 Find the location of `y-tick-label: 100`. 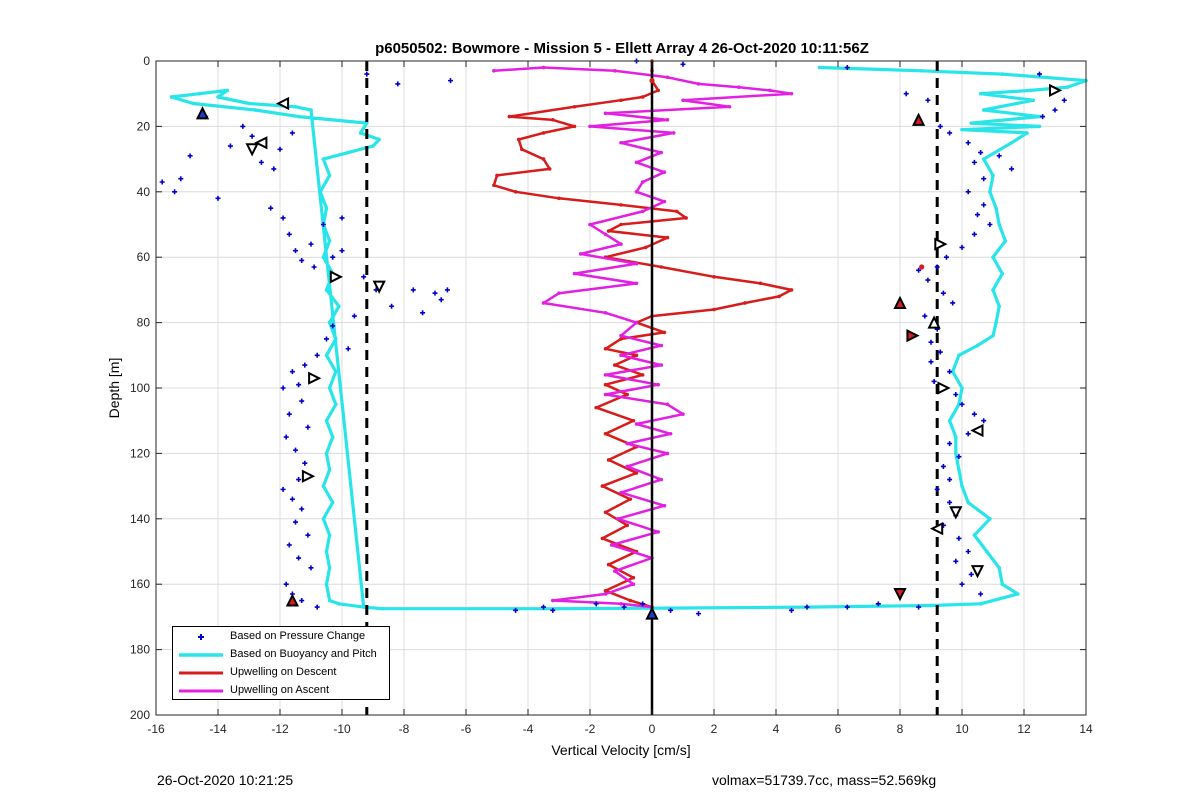

y-tick-label: 100 is located at coordinates (140, 388).